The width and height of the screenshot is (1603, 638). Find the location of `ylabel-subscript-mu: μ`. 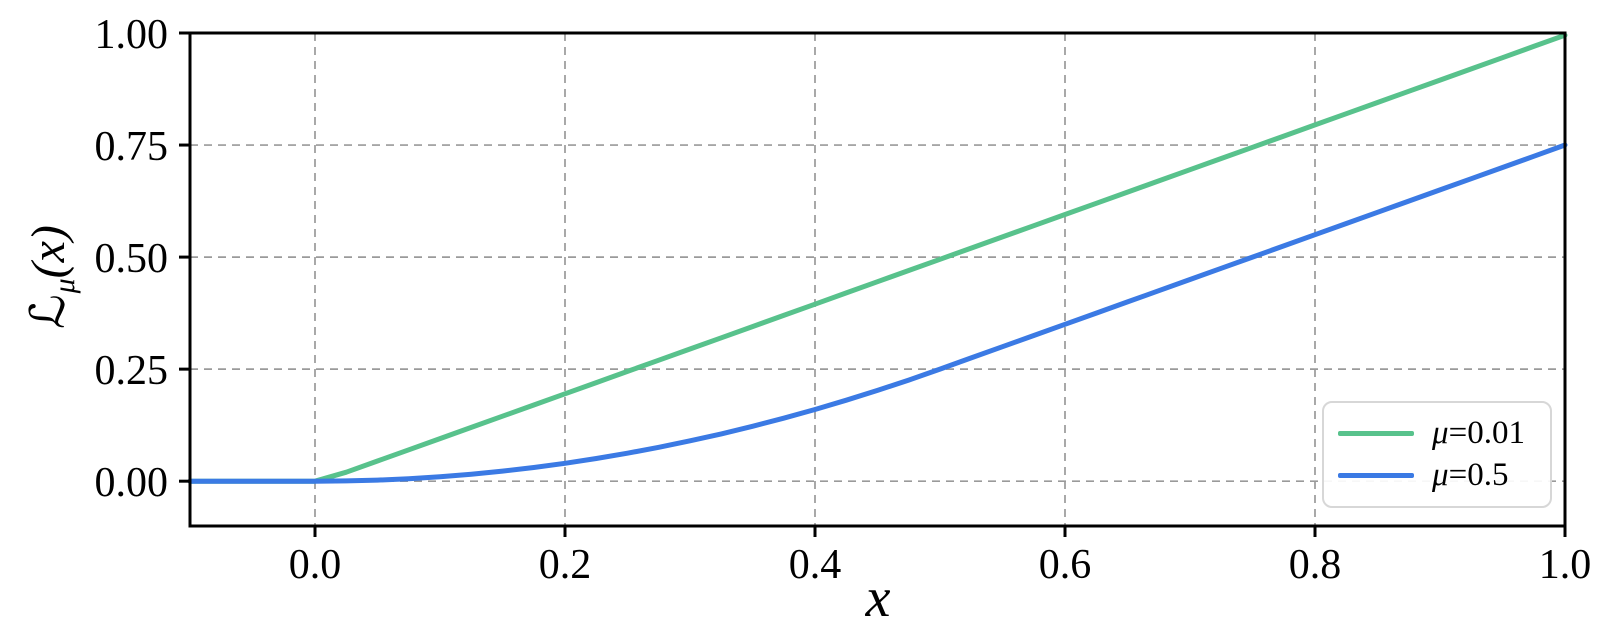

ylabel-subscript-mu: μ is located at coordinates (65, 286).